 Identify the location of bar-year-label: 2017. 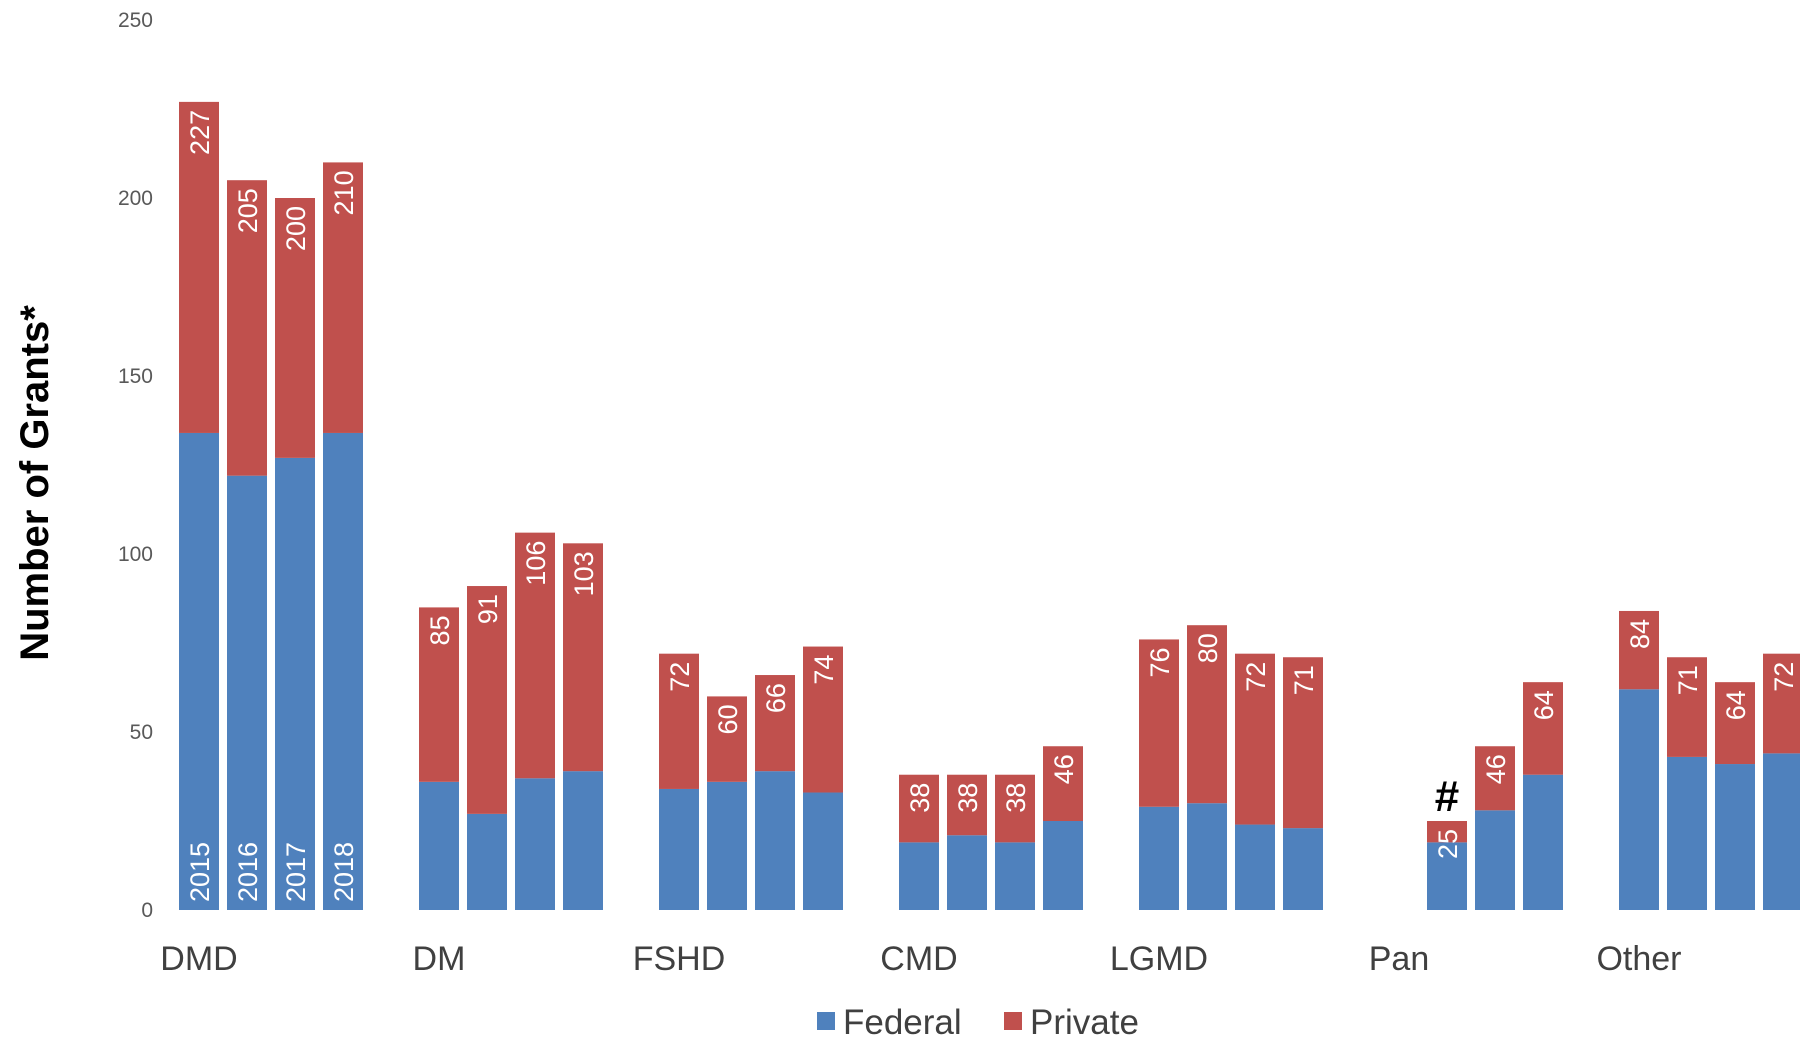
(296, 872).